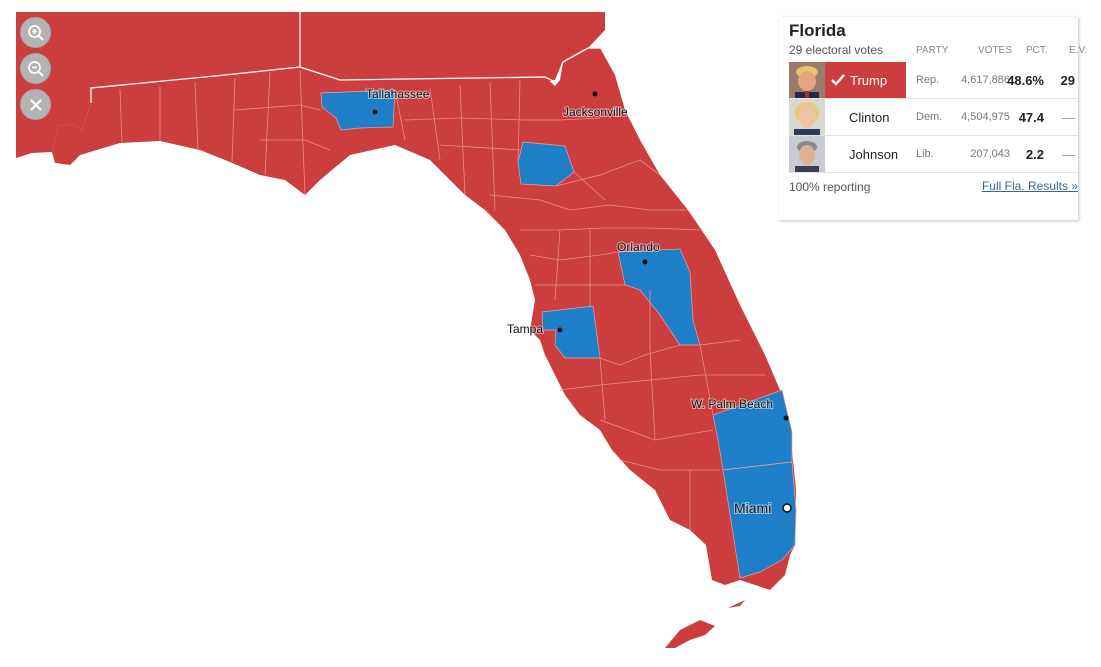 The height and width of the screenshot is (667, 1101). Describe the element at coordinates (595, 112) in the screenshot. I see `city-label-jacksonville: Jacksonville` at that location.